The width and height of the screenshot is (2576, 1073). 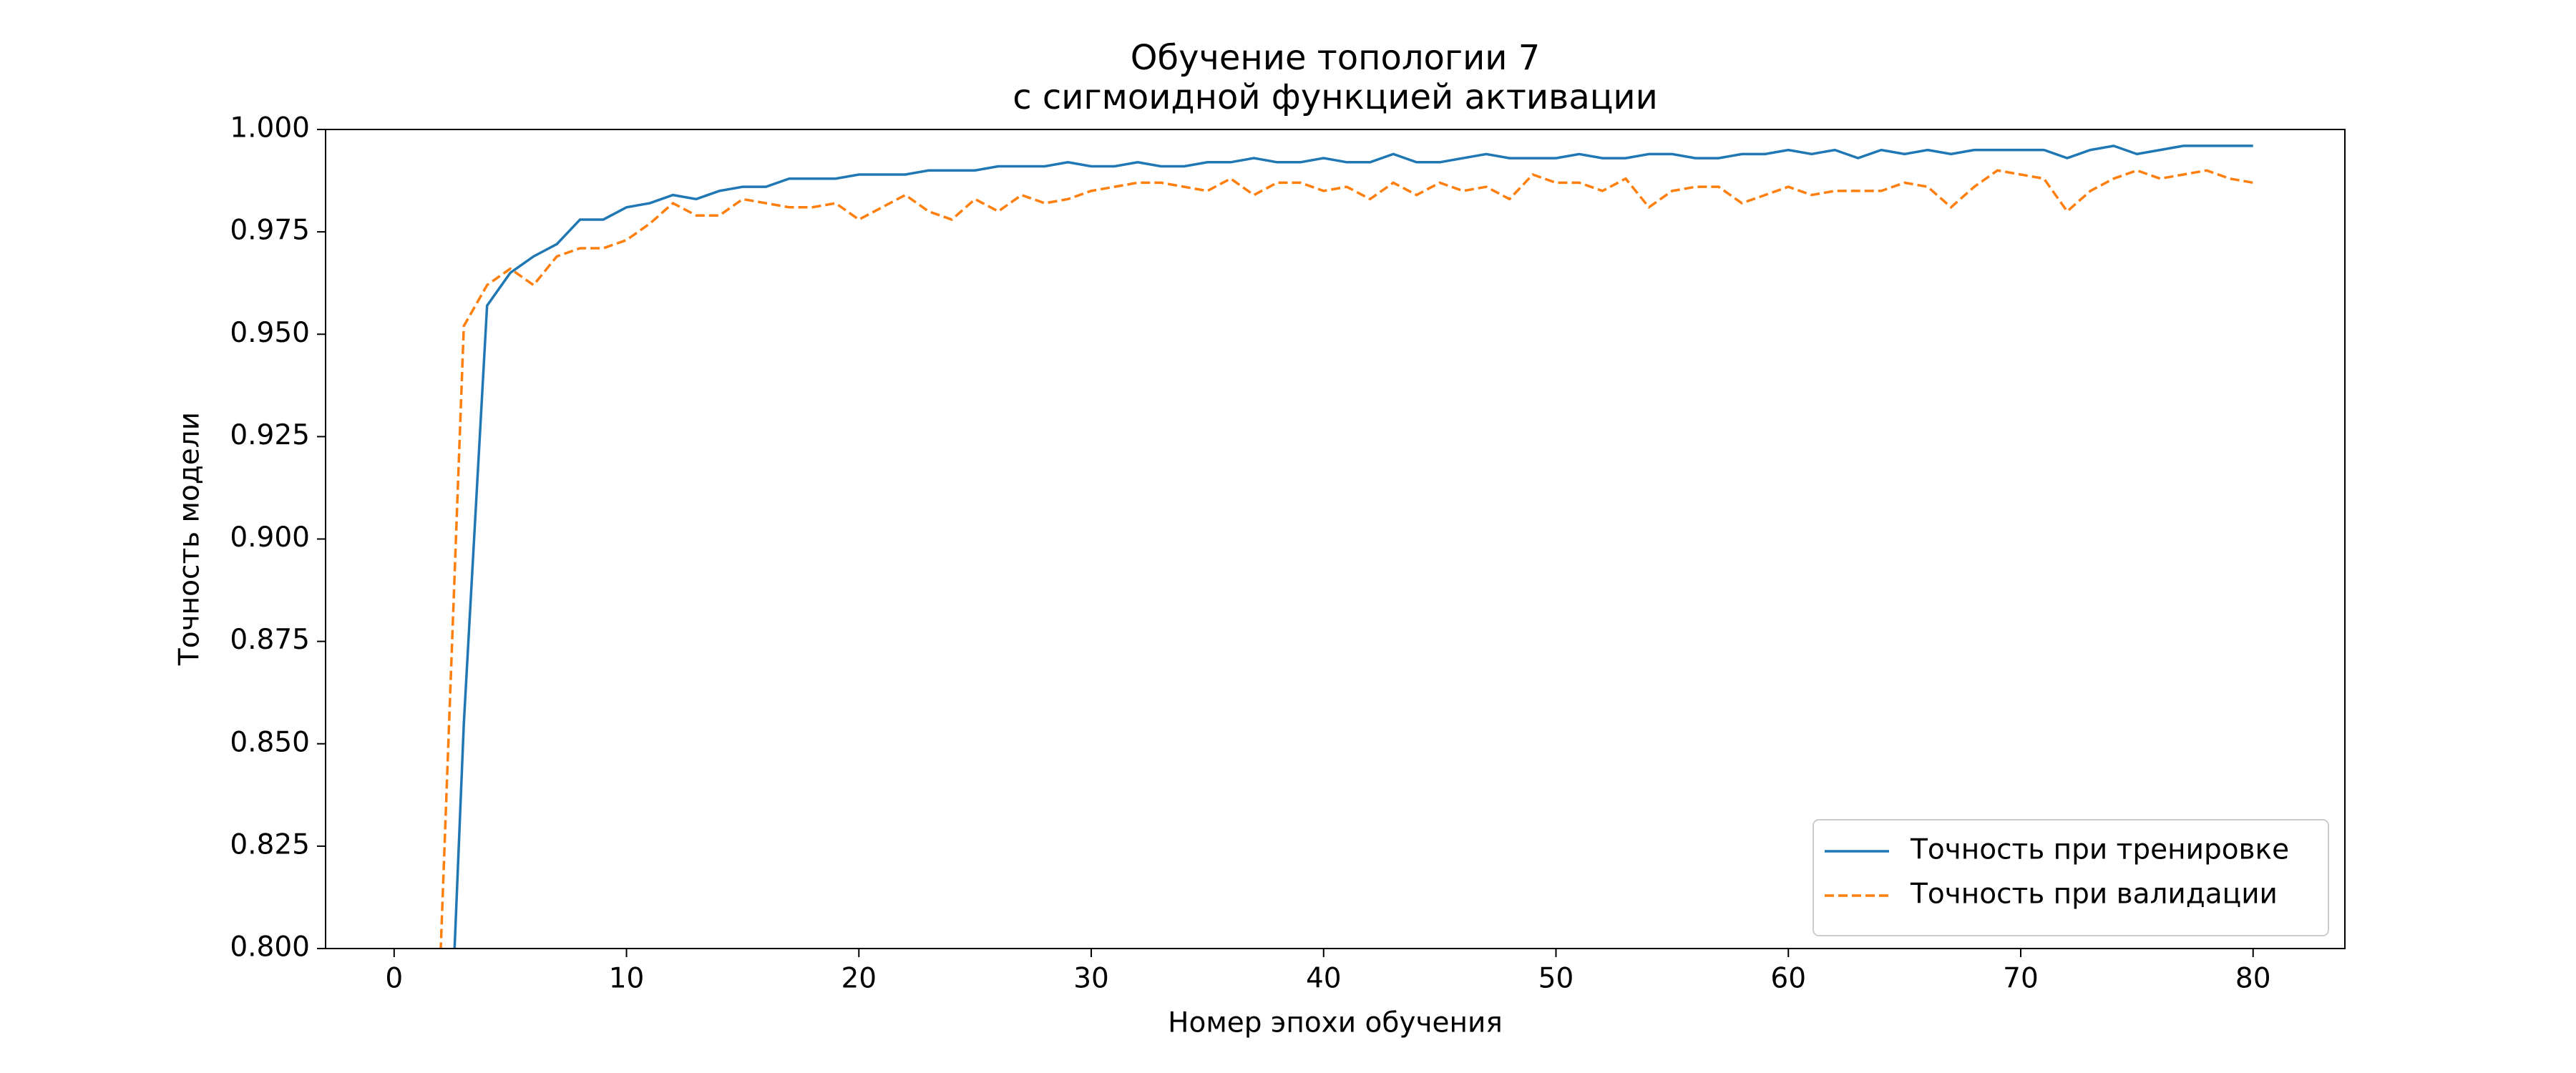 What do you see at coordinates (859, 979) in the screenshot?
I see `x-tick-label: 20` at bounding box center [859, 979].